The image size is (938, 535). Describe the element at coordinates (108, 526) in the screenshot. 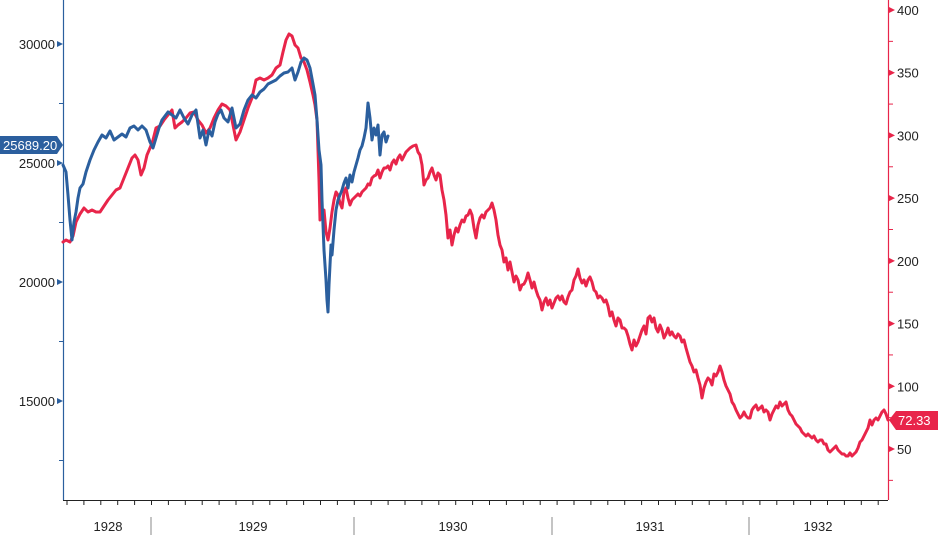

I see `x-year-label: 1928` at that location.